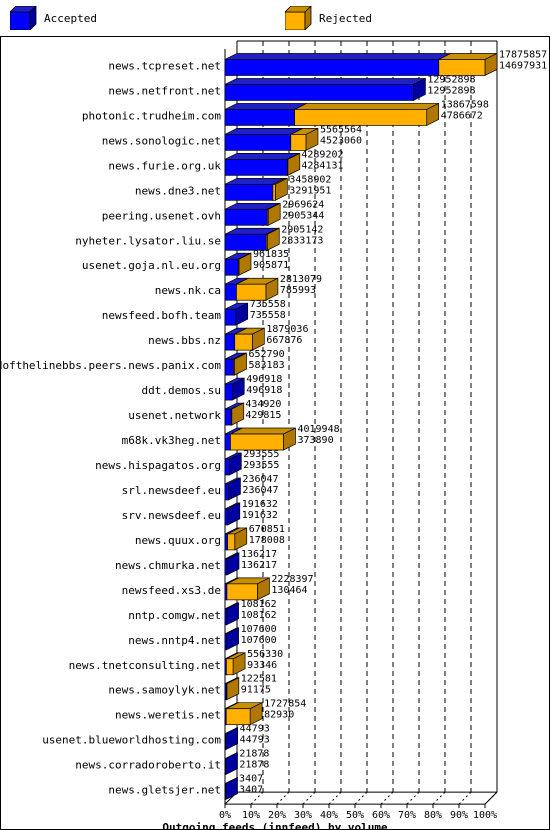  Describe the element at coordinates (366, 106) in the screenshot. I see `rejected-bar-top` at that location.